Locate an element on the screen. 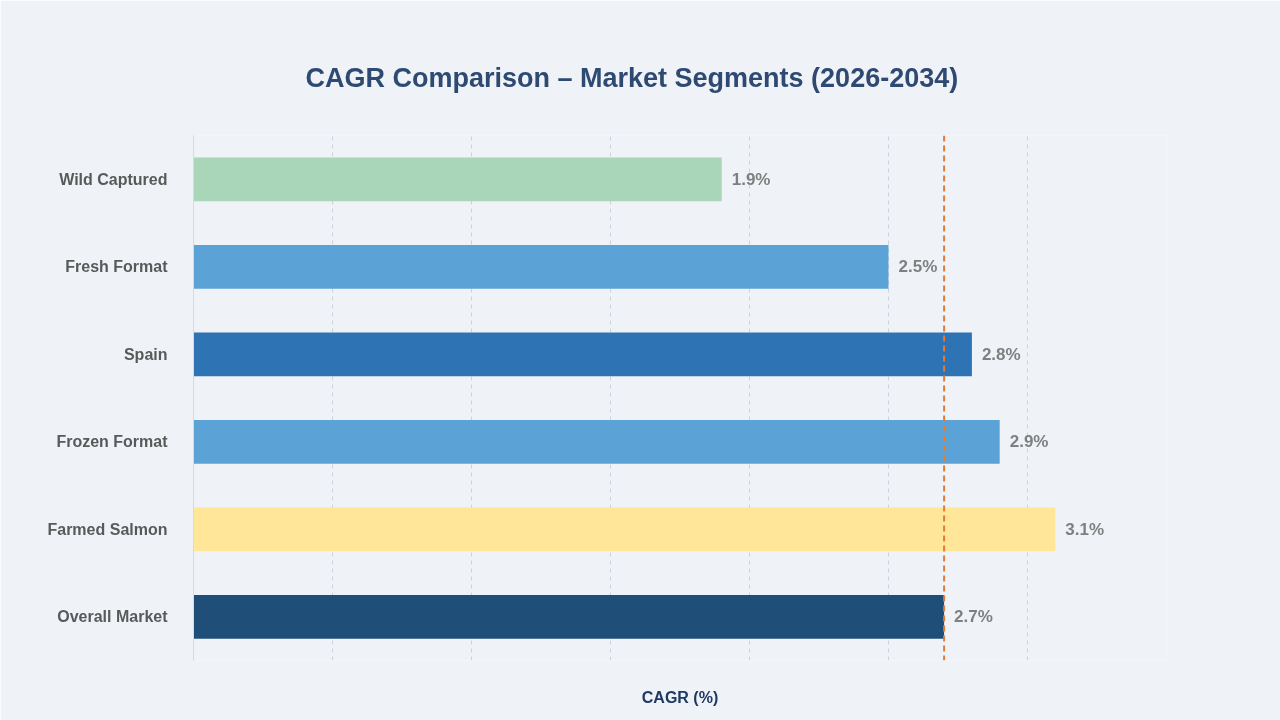 The width and height of the screenshot is (1280, 720). chart-title: CAGR Comparison – Market Segments (2026-2034) is located at coordinates (632, 78).